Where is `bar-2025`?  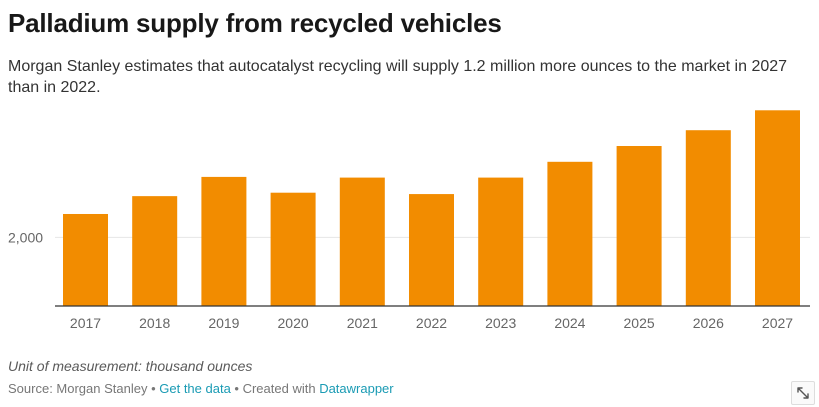 bar-2025 is located at coordinates (639, 226).